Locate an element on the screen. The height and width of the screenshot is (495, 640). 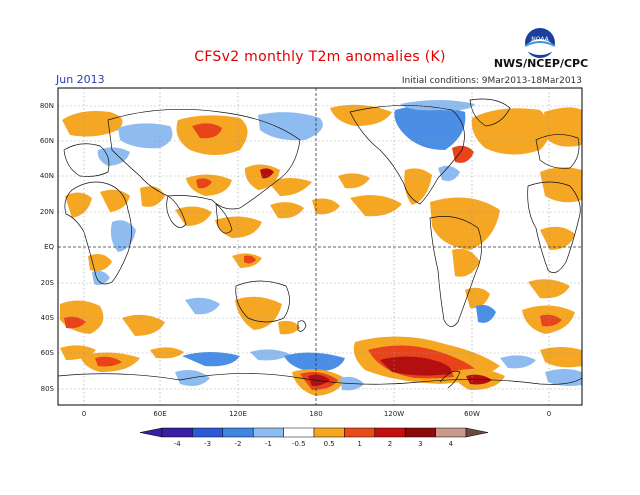
coastline-south-america is located at coordinates (455, 271).